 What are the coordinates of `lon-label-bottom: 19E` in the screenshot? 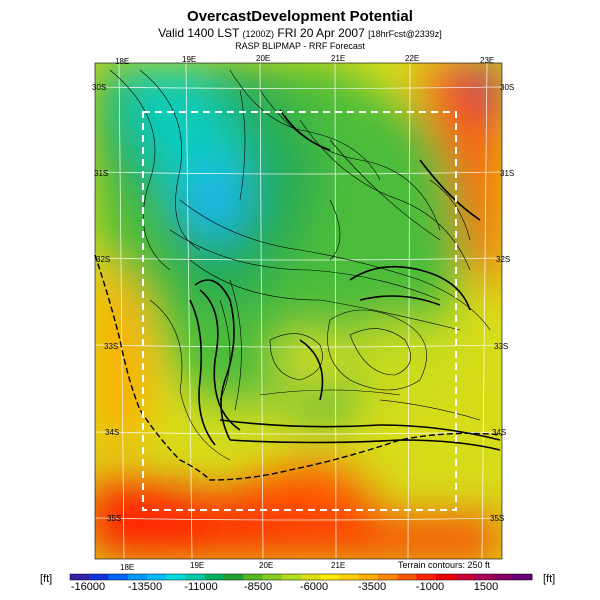 It's located at (197, 565).